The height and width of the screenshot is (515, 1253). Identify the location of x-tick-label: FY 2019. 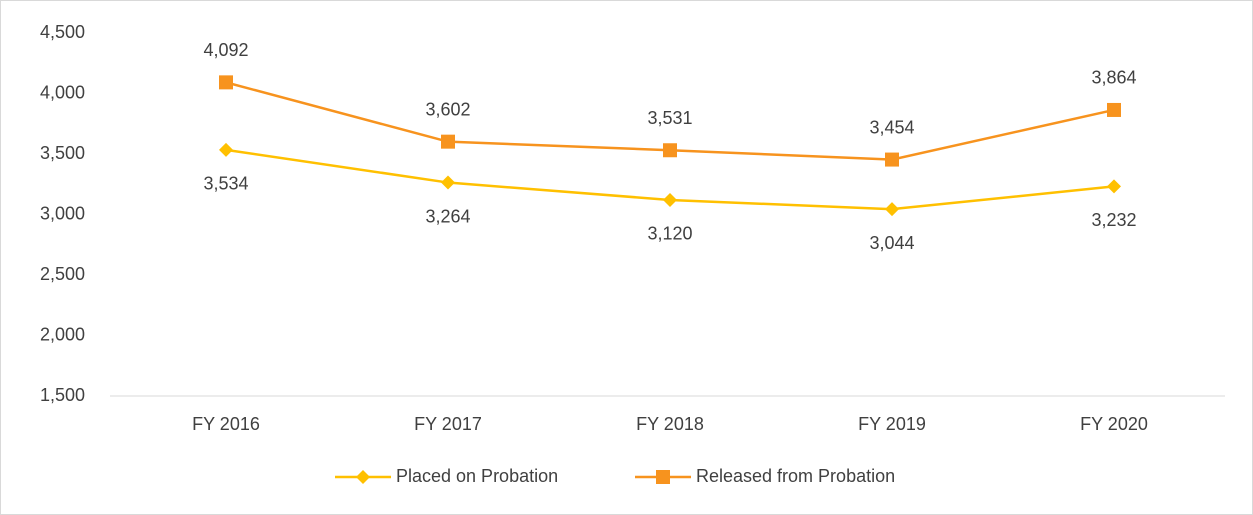
(892, 424).